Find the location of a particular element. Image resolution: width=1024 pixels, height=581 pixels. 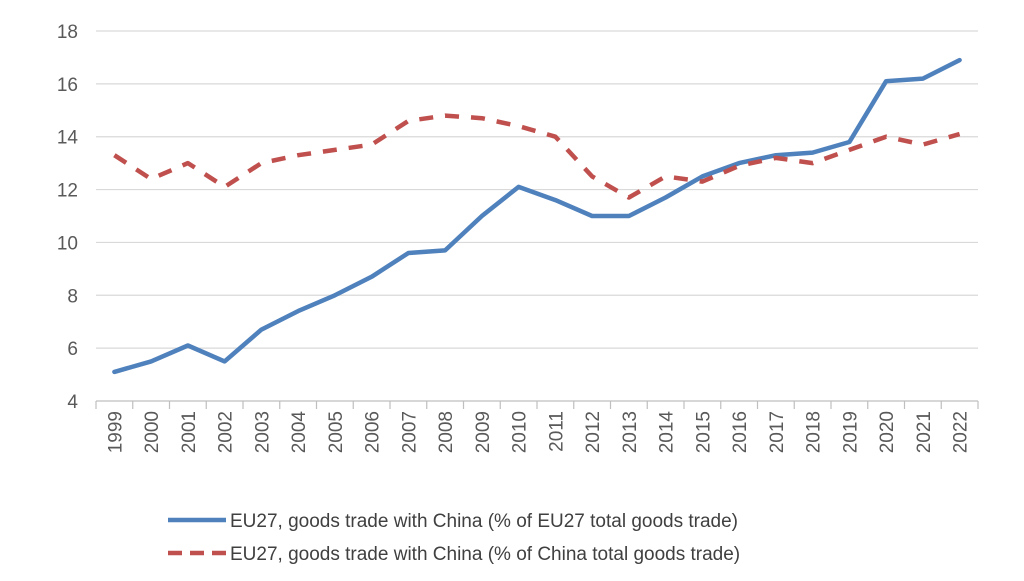

x-tick-label: 2014 is located at coordinates (667, 432).